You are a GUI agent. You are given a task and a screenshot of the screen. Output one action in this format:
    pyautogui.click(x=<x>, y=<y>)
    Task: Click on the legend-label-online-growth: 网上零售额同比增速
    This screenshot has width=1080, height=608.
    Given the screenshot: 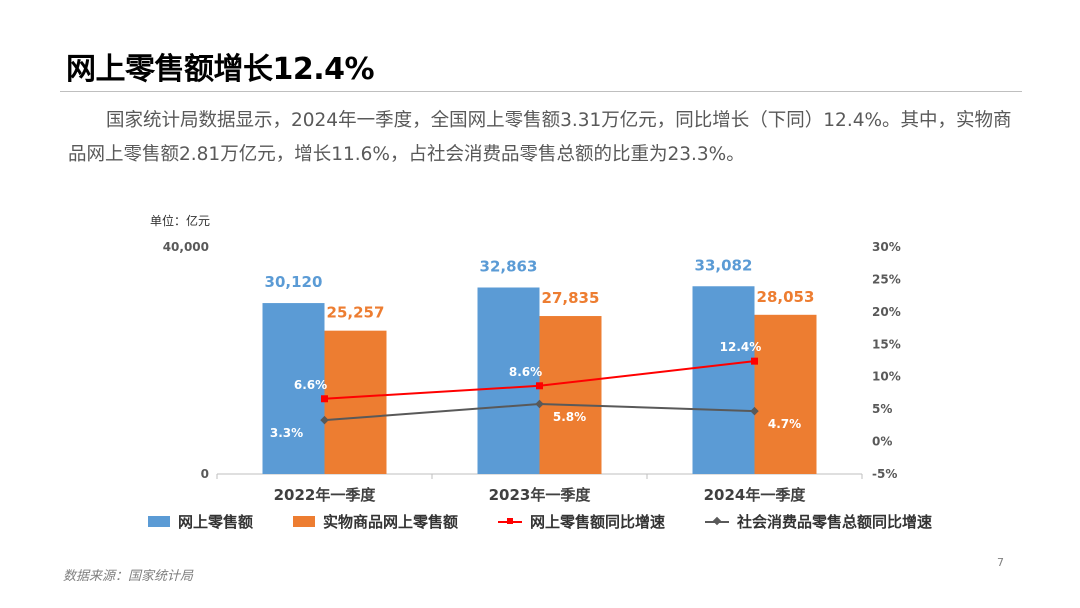 What is the action you would take?
    pyautogui.click(x=598, y=521)
    